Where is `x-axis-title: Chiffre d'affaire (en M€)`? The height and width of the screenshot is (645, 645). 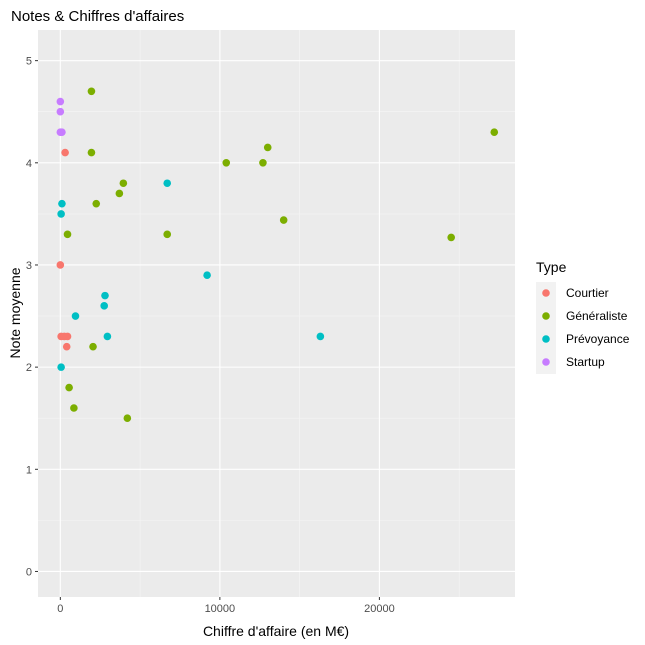
x-axis-title: Chiffre d'affaire (en M€) is located at coordinates (276, 631).